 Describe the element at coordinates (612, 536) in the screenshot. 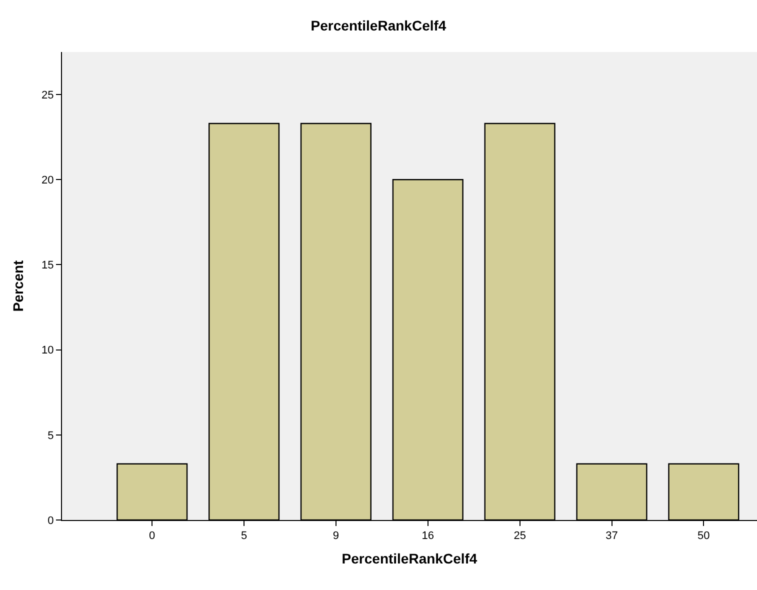

I see `x-tick-label: 37` at that location.